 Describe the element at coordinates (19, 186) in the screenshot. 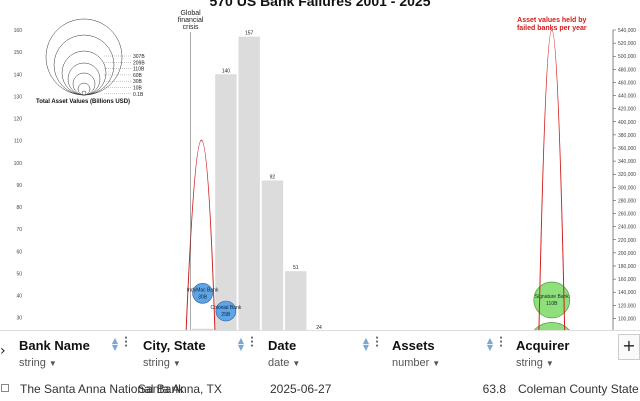

I see `left-tick-label: 90` at that location.